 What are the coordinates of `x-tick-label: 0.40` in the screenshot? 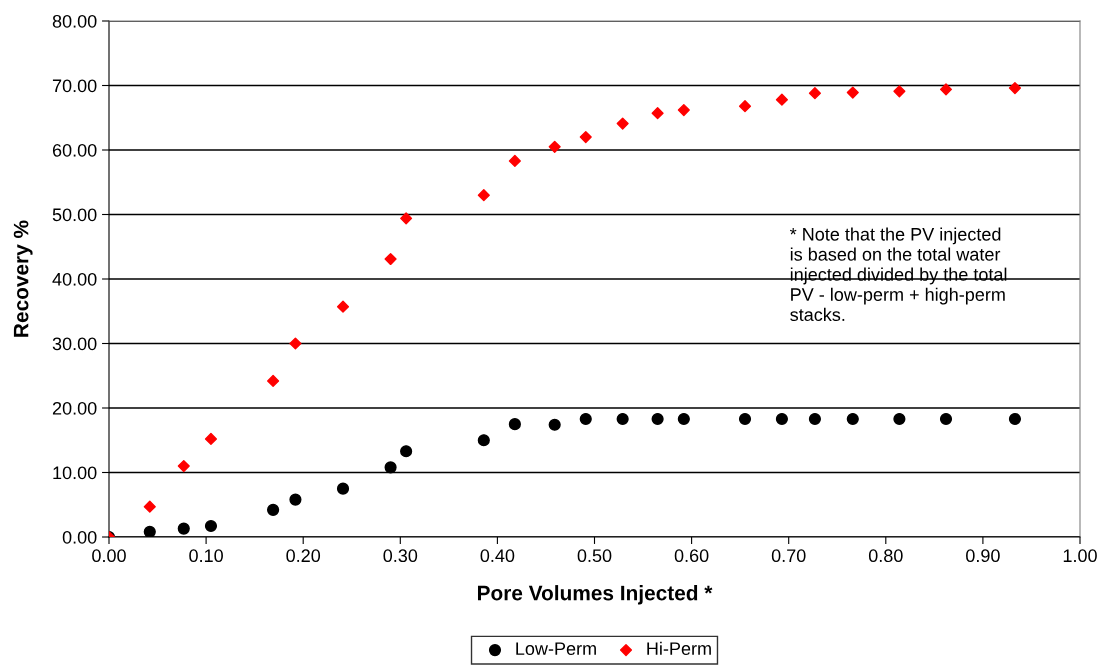 It's located at (497, 556).